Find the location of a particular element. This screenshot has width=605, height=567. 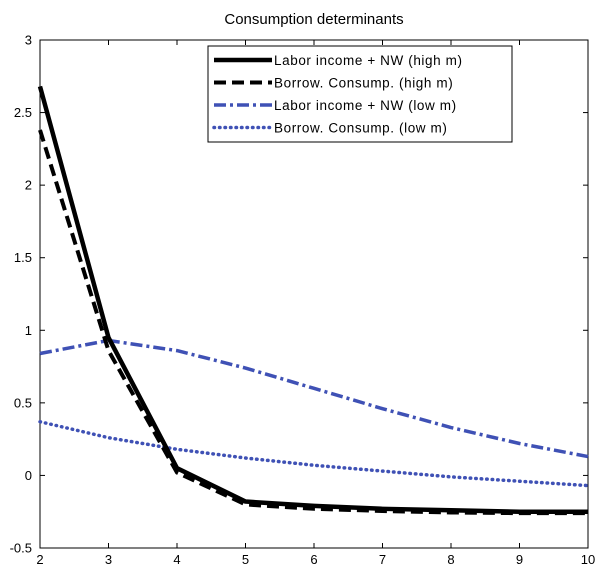

x-tick-label: 4 is located at coordinates (176, 559).